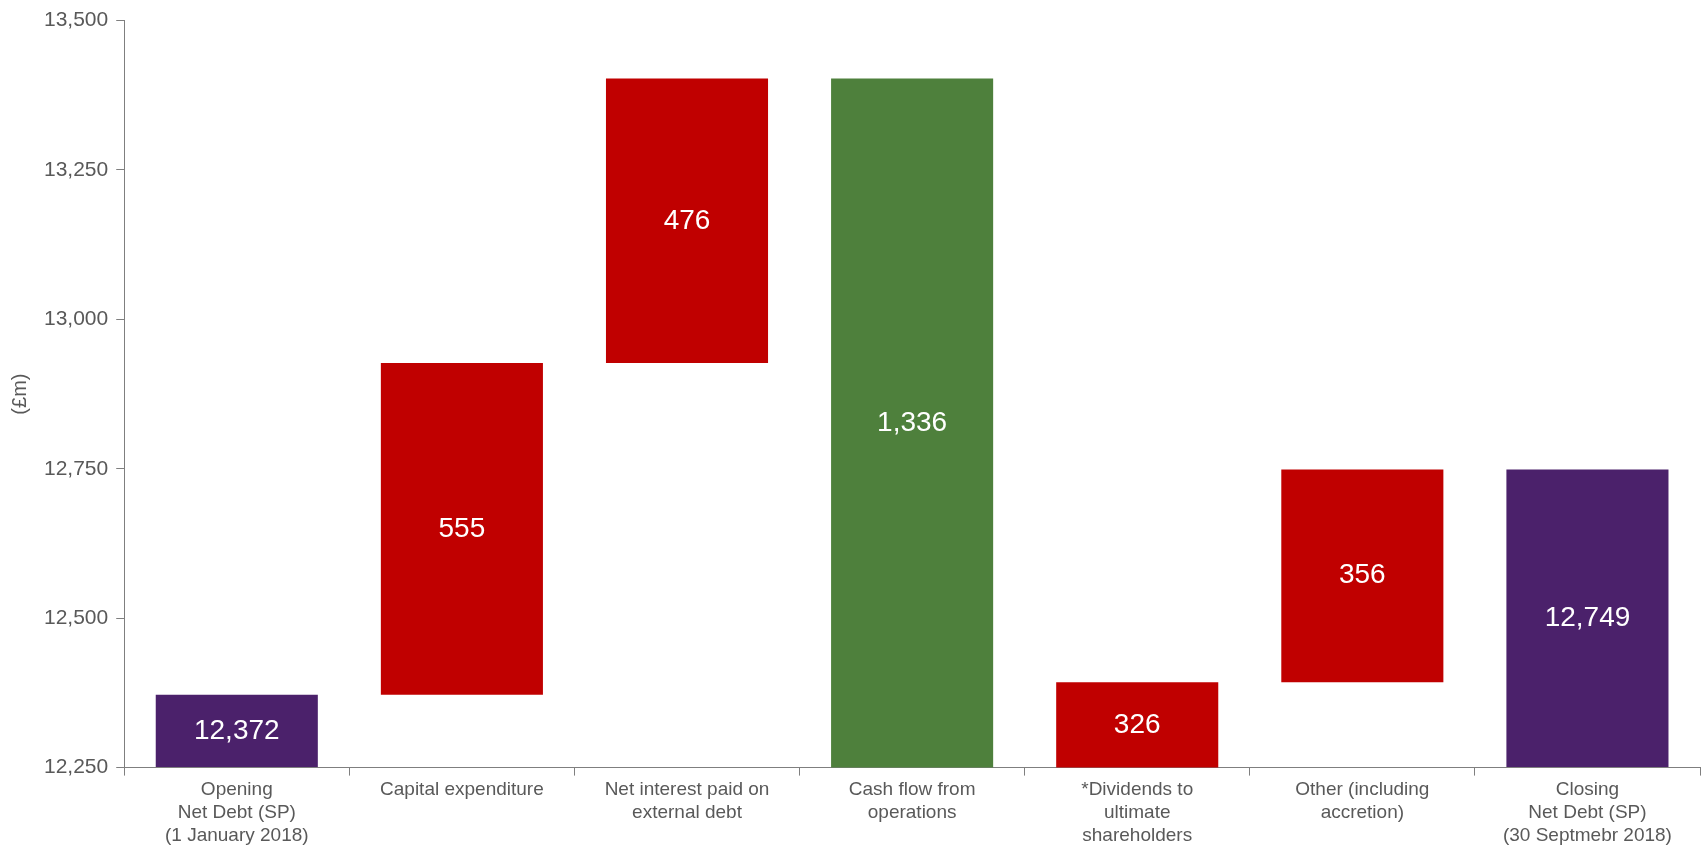 The height and width of the screenshot is (850, 1708). Describe the element at coordinates (1362, 574) in the screenshot. I see `data-label: 356` at that location.